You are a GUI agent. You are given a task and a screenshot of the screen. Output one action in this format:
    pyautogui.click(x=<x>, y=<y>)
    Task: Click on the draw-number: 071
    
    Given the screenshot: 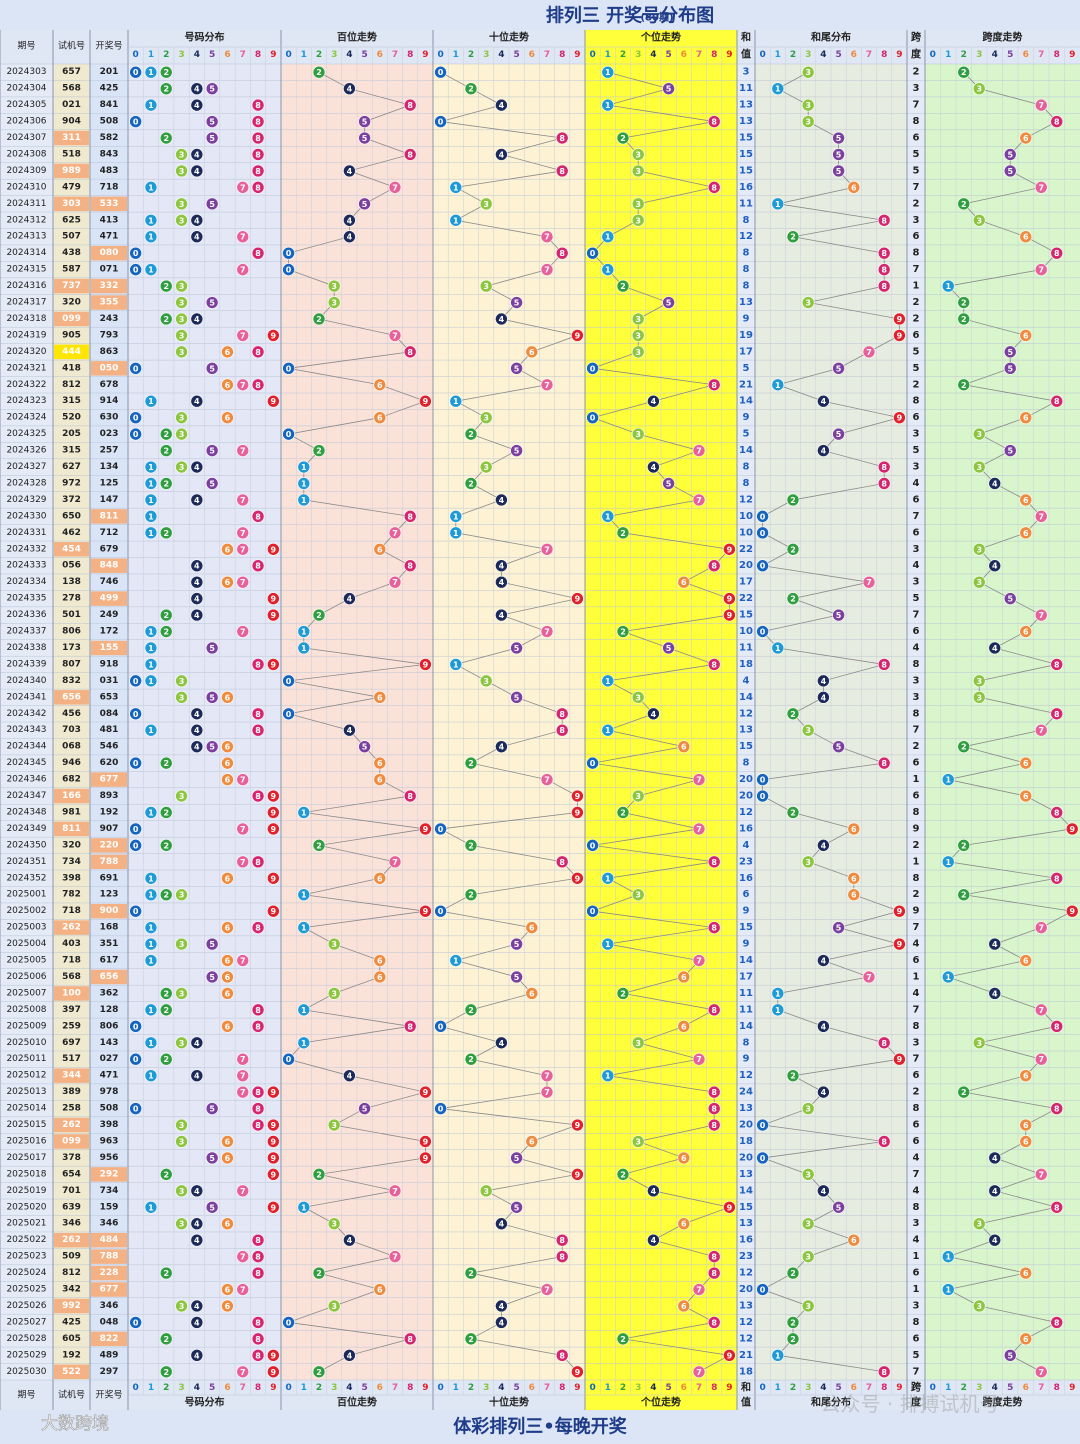 What is the action you would take?
    pyautogui.click(x=109, y=270)
    